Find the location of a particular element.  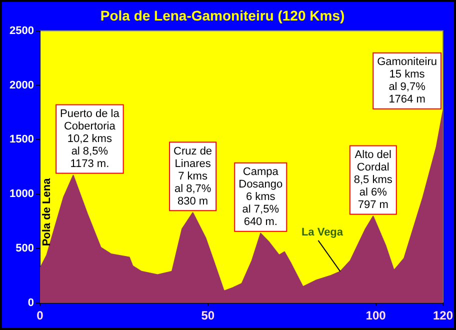

y-tick-label: 1500 is located at coordinates (22, 140).